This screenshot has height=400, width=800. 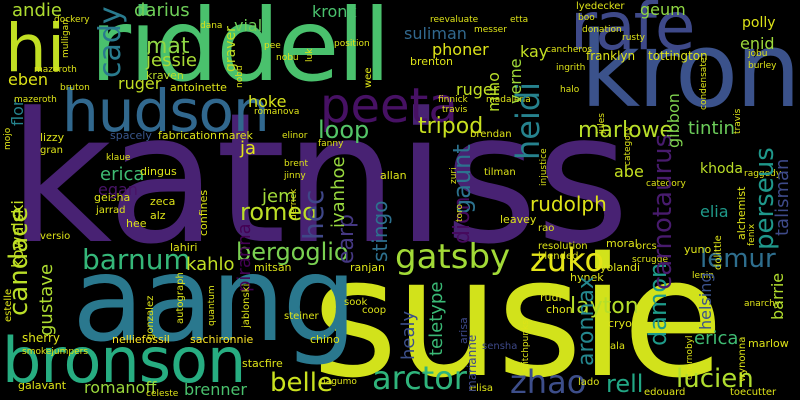 What do you see at coordinates (131, 135) in the screenshot?
I see `word-spacely: spacely` at bounding box center [131, 135].